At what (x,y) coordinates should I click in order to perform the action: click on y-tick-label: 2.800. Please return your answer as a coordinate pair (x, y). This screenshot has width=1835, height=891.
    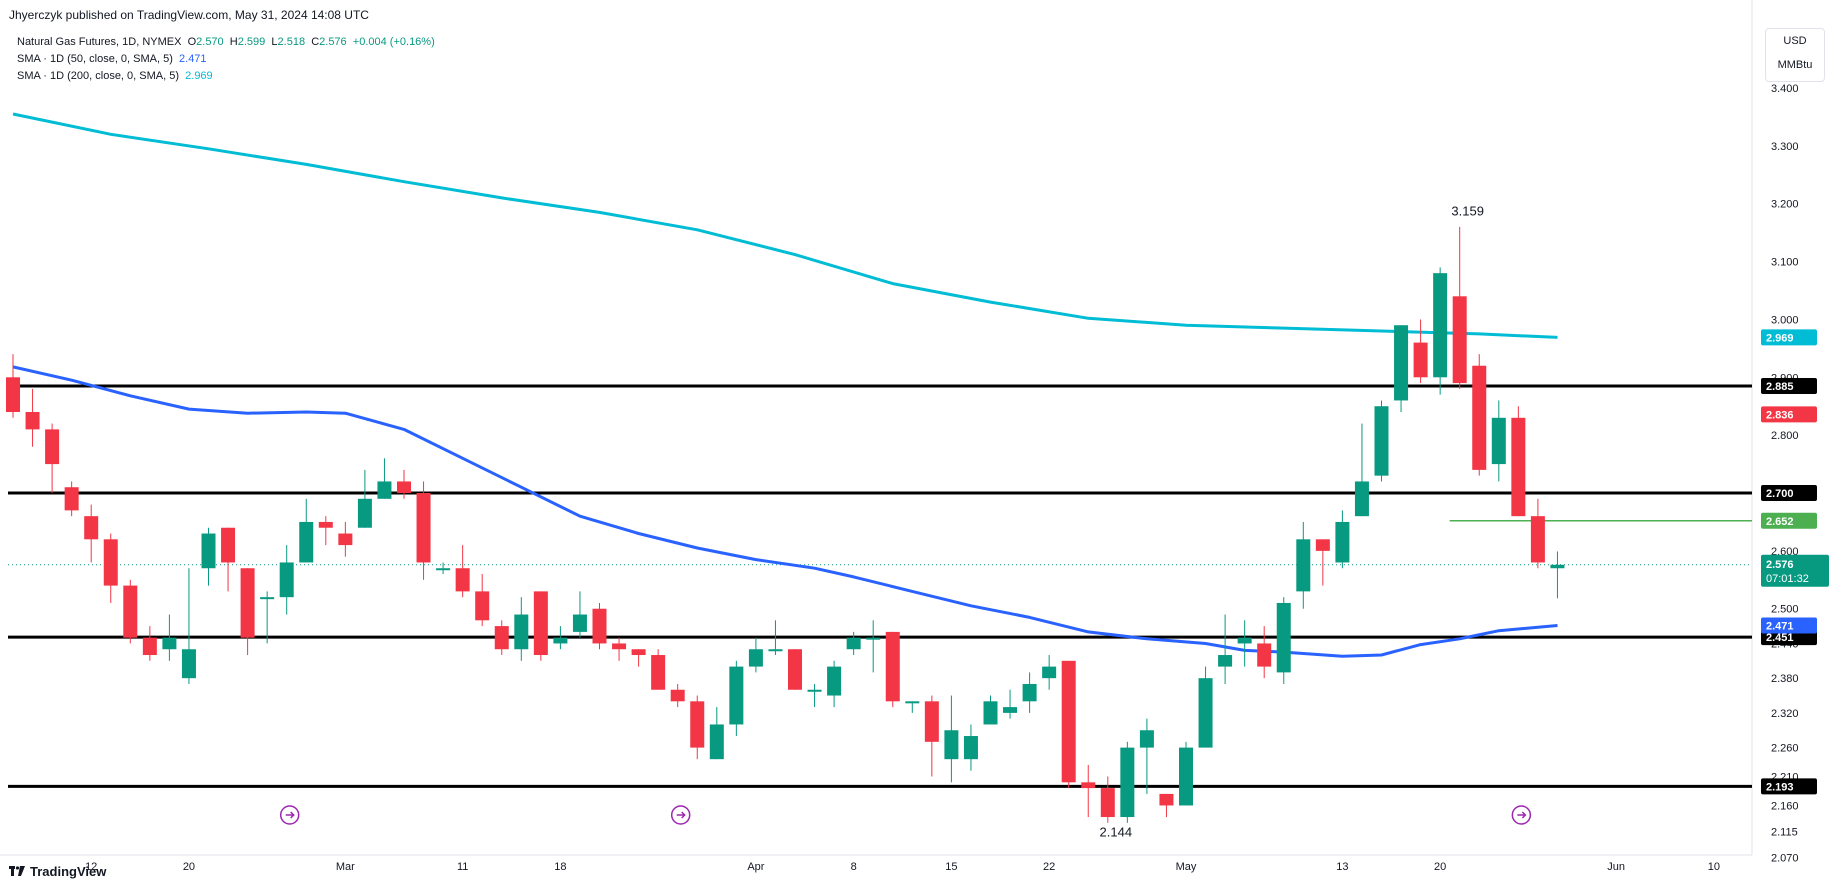
    Looking at the image, I should click on (1785, 436).